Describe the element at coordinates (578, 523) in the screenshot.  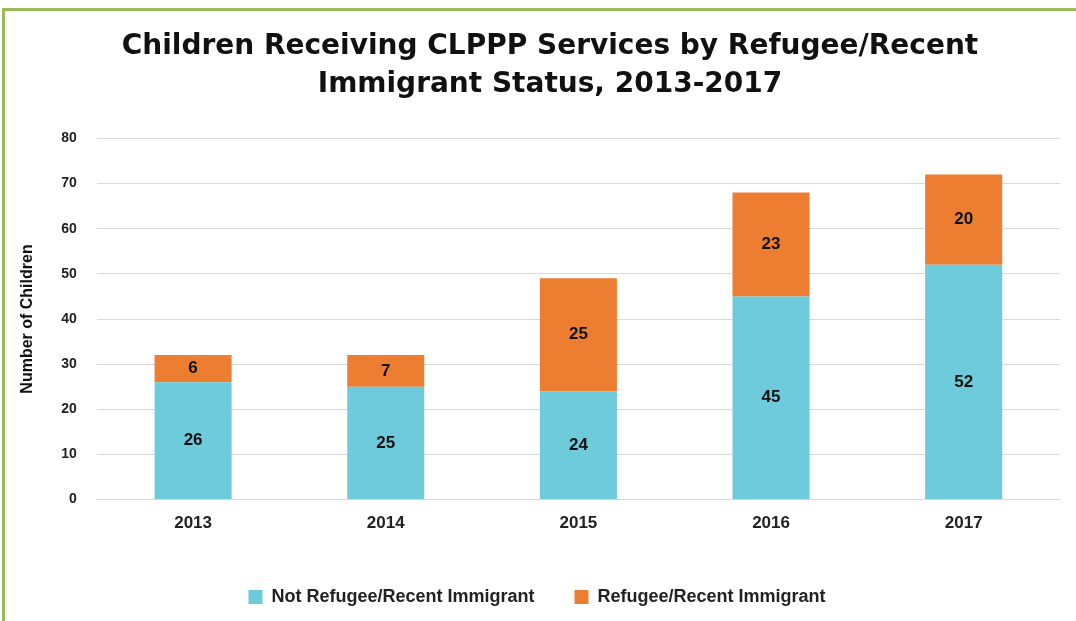
I see `x-tick-label: 2015` at that location.